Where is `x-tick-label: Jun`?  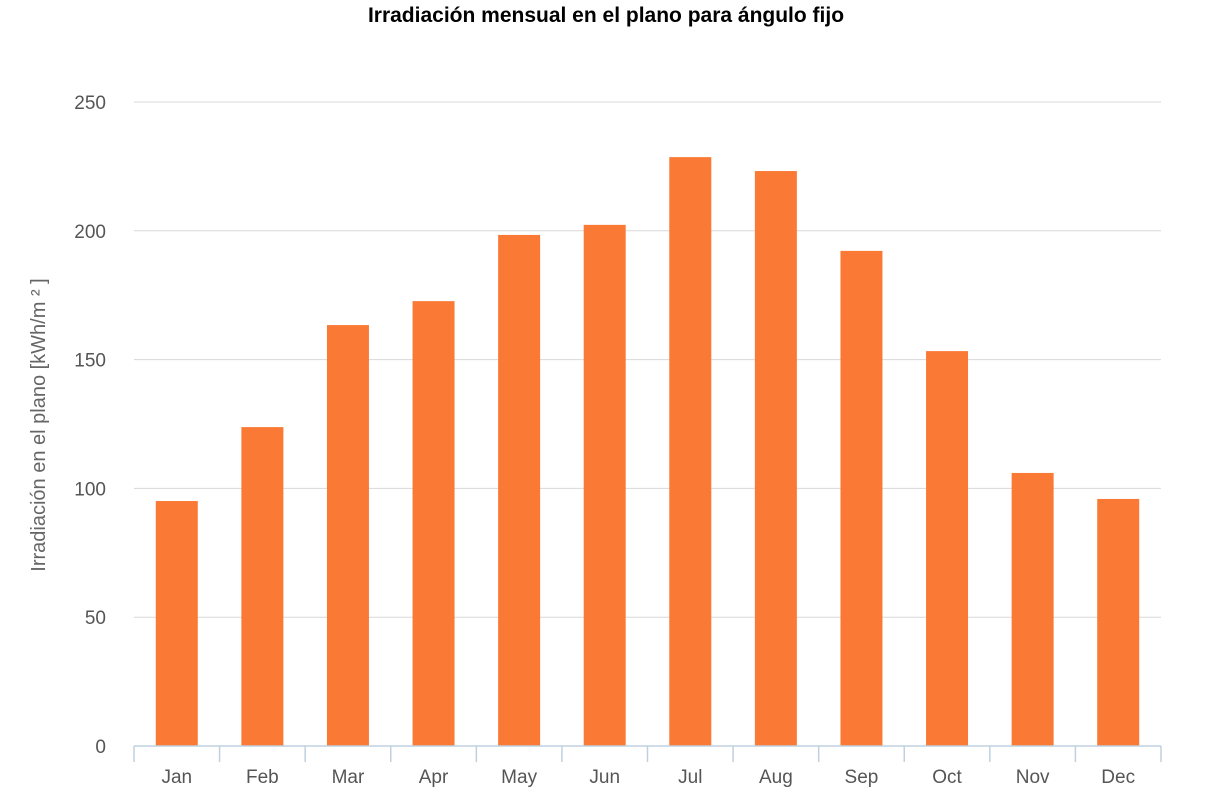
x-tick-label: Jun is located at coordinates (604, 777).